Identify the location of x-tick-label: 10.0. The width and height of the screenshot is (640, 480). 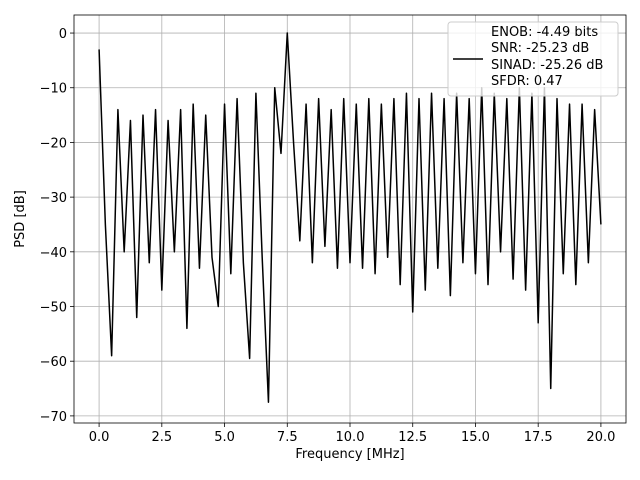
(350, 437).